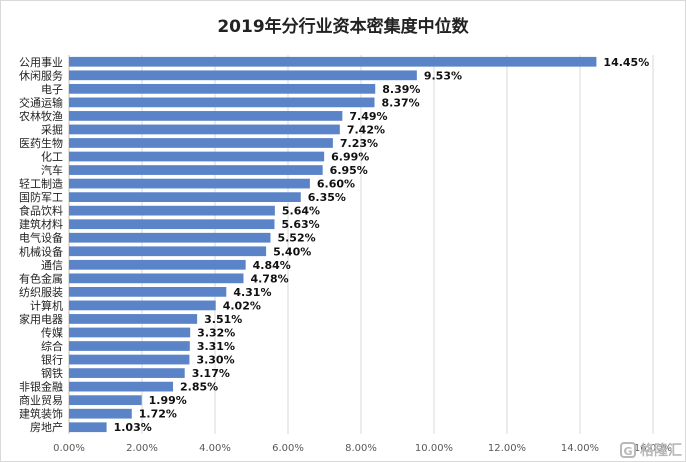  What do you see at coordinates (628, 450) in the screenshot?
I see `watermark-logo-icon: G` at bounding box center [628, 450].